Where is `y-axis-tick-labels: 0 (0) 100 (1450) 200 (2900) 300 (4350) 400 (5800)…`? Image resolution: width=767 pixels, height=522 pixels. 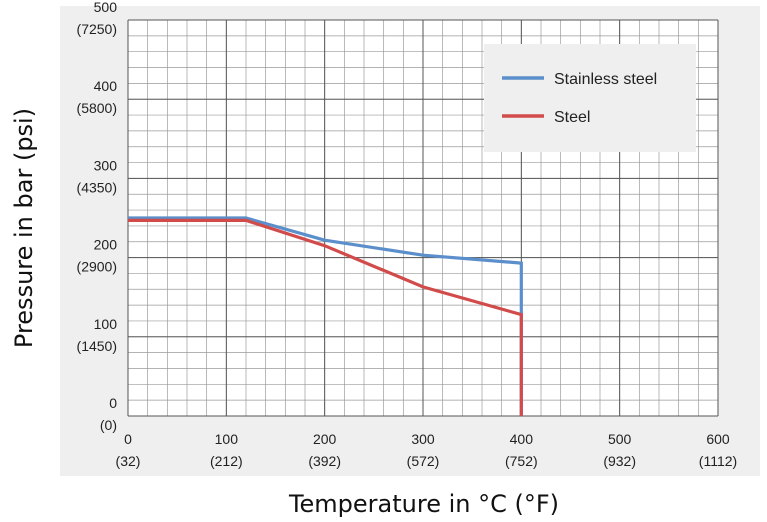
y-axis-tick-labels: 0 (0) 100 (1450) 200 (2900) 300 (4350) 400 (5800)… is located at coordinates (97, 216).